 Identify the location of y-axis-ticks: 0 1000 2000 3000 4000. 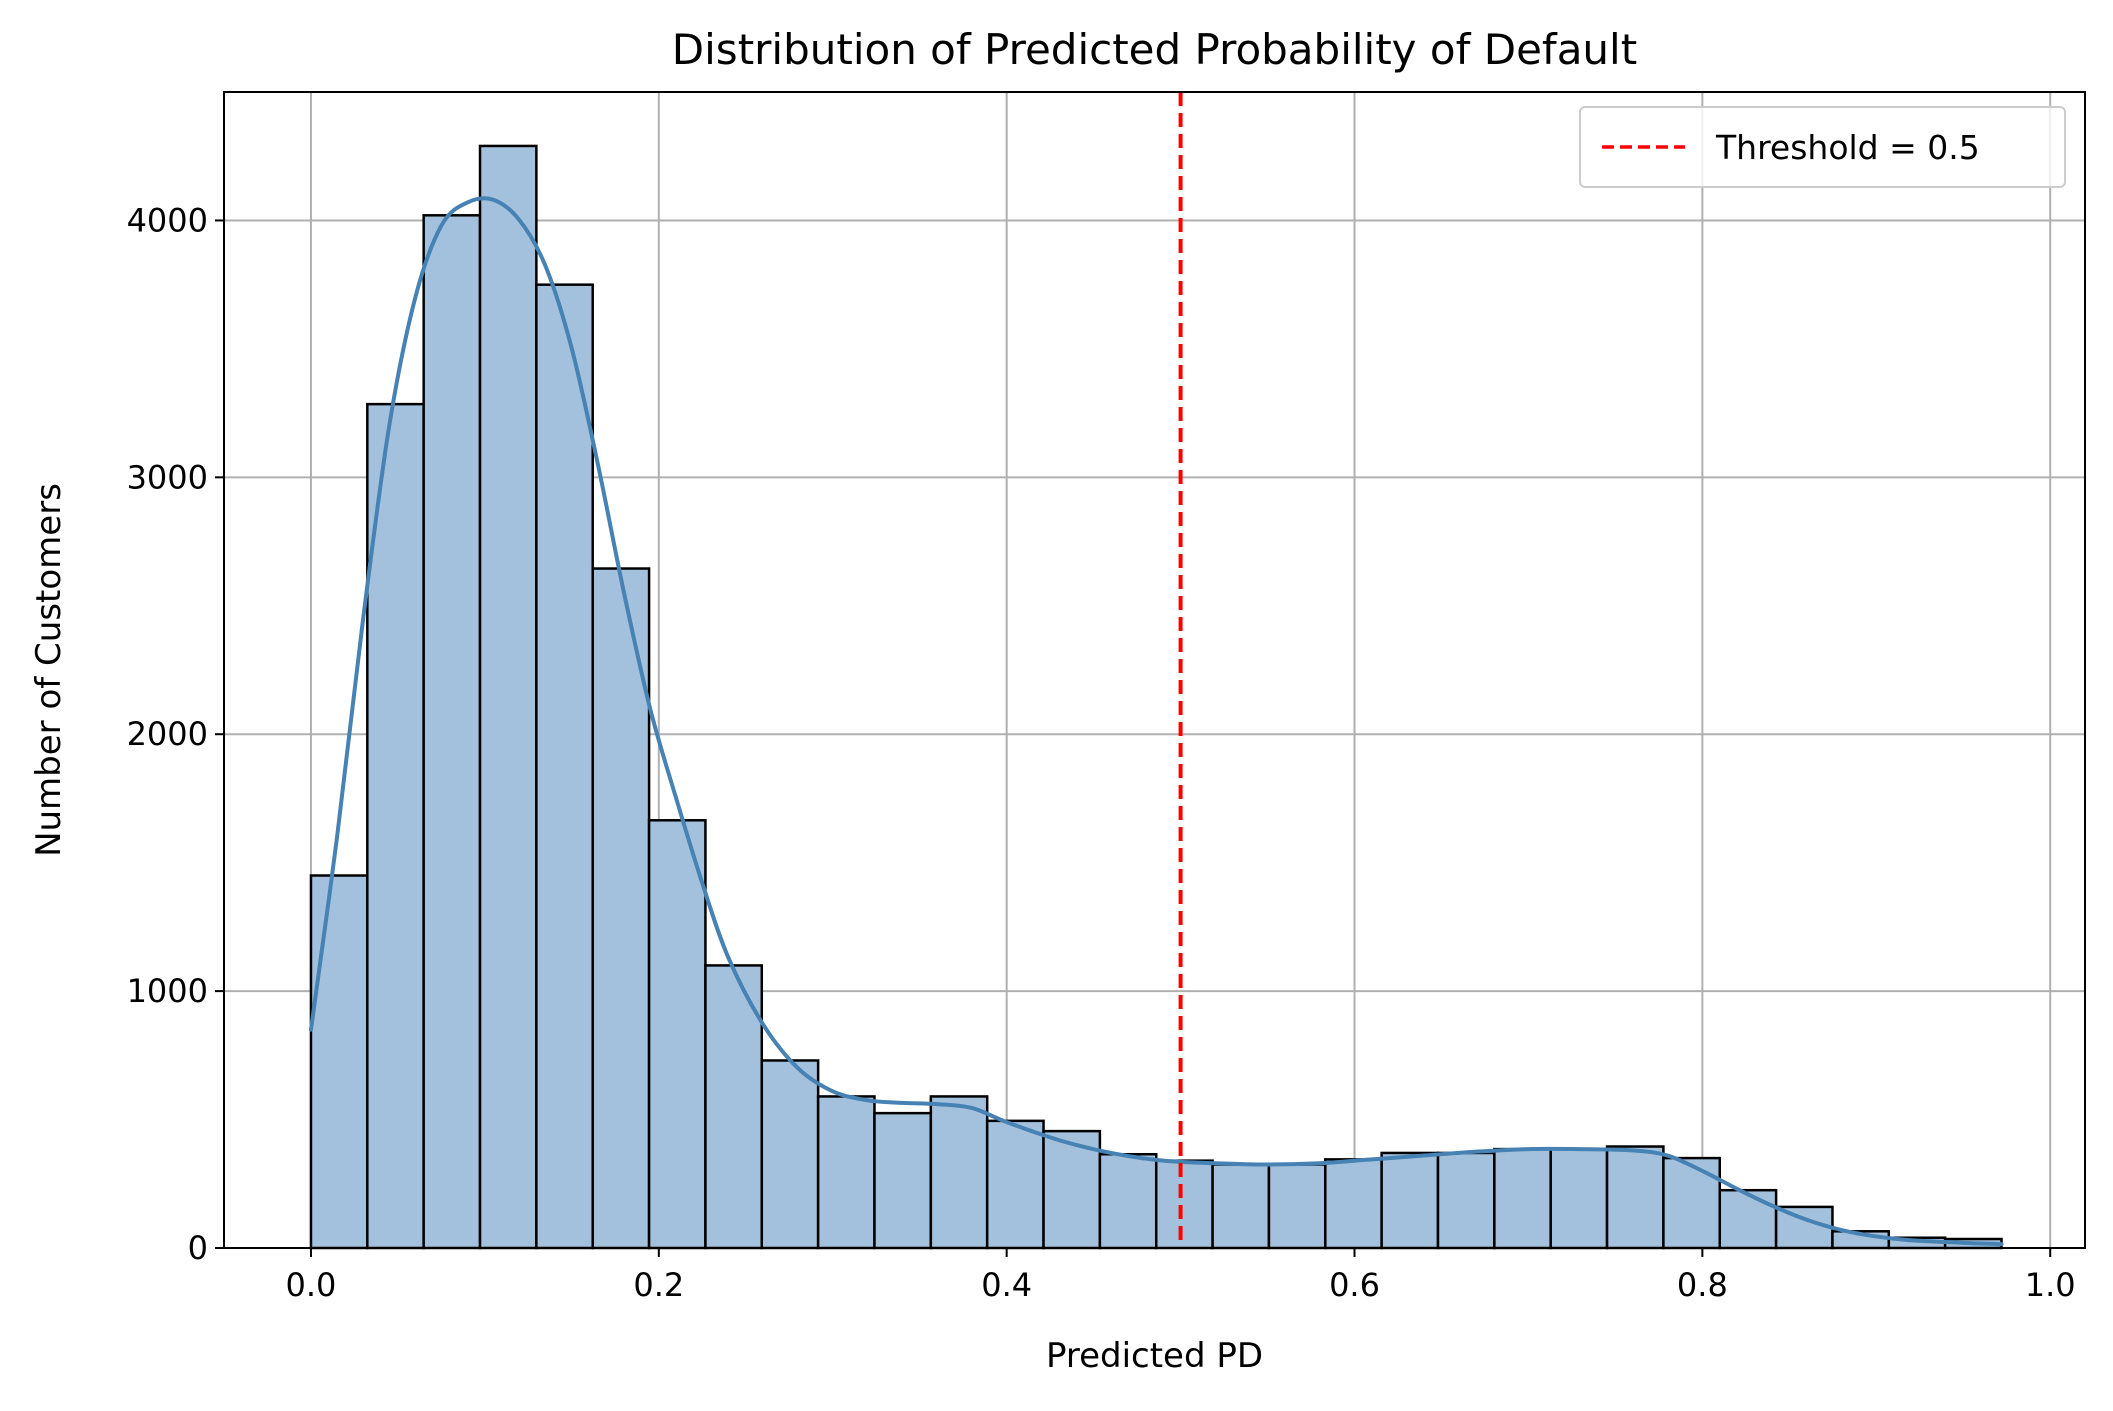
(175, 734).